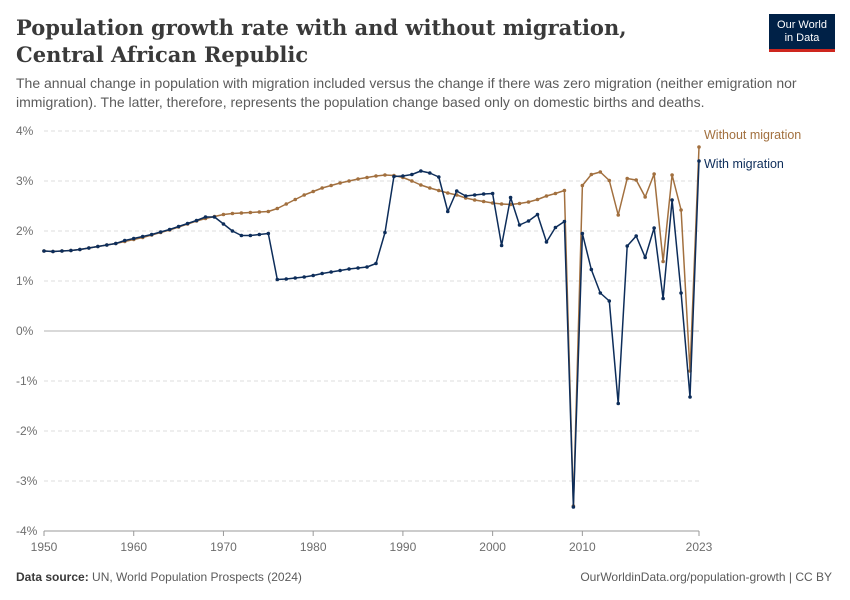 The image size is (850, 600). What do you see at coordinates (25, 331) in the screenshot?
I see `y-tick-label: 0%` at bounding box center [25, 331].